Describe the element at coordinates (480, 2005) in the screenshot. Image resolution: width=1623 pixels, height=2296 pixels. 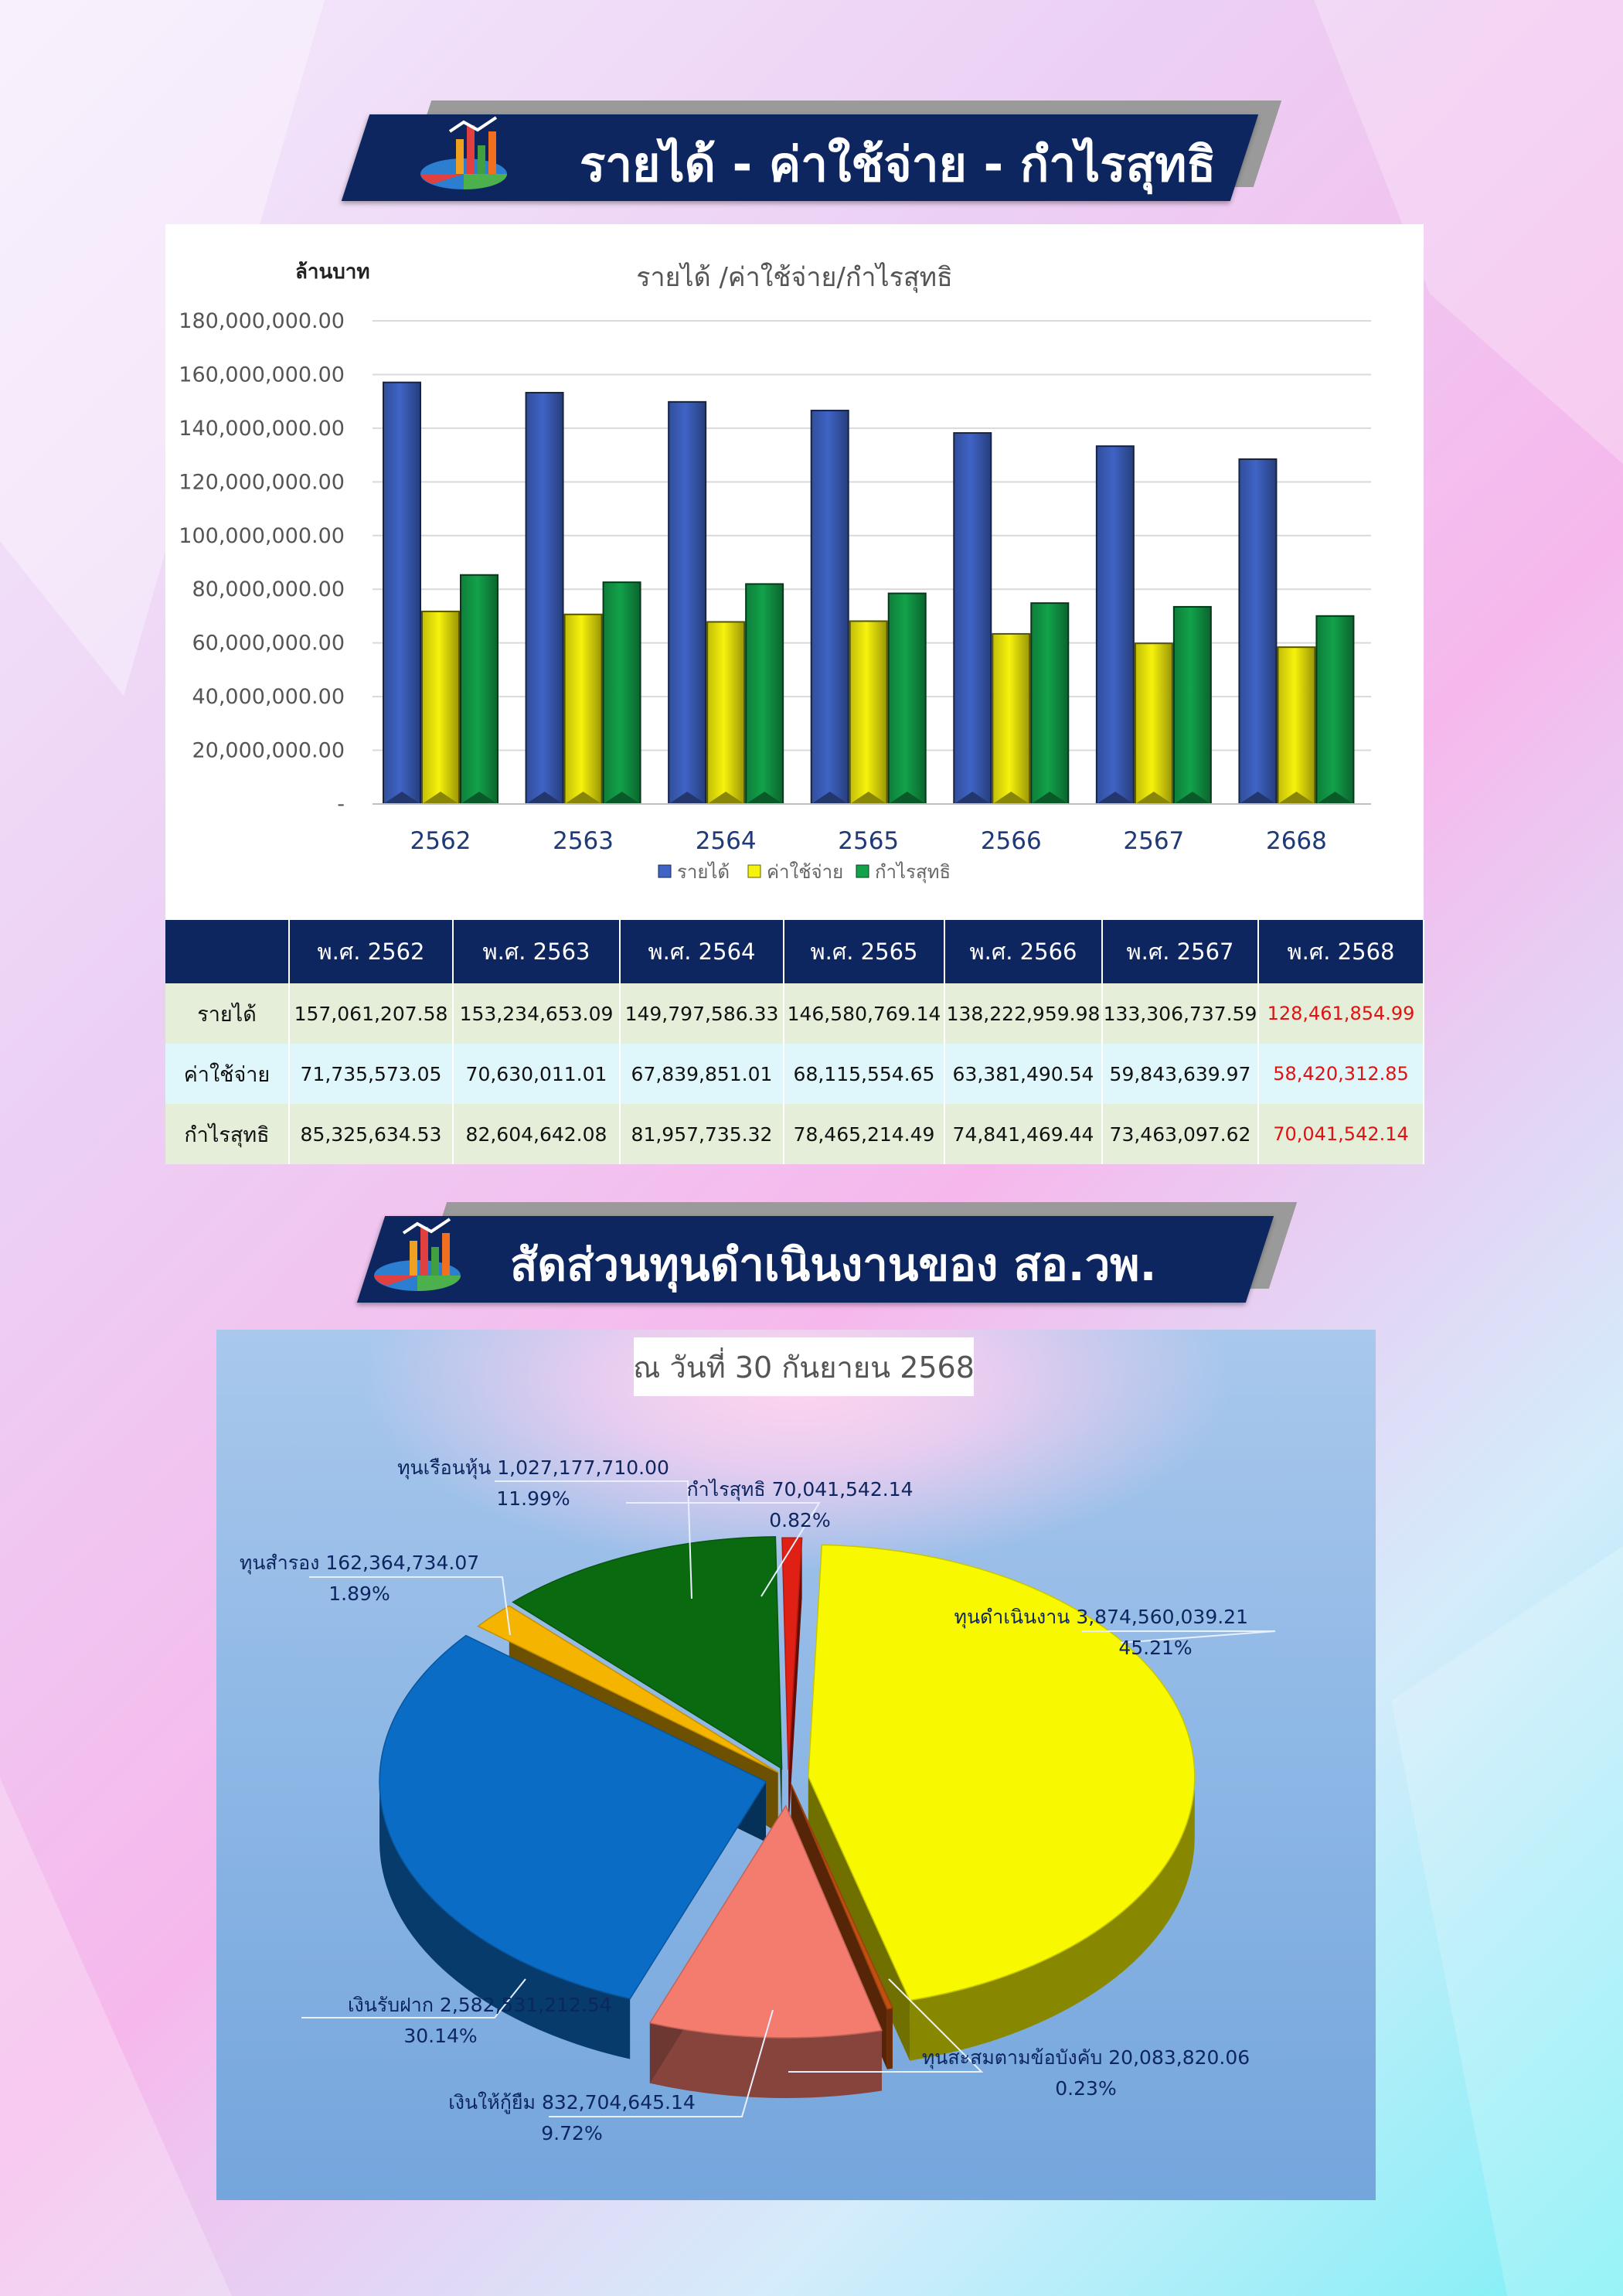
I see `slice-label: เงินรับฝาก 2,582,531,212.54` at that location.